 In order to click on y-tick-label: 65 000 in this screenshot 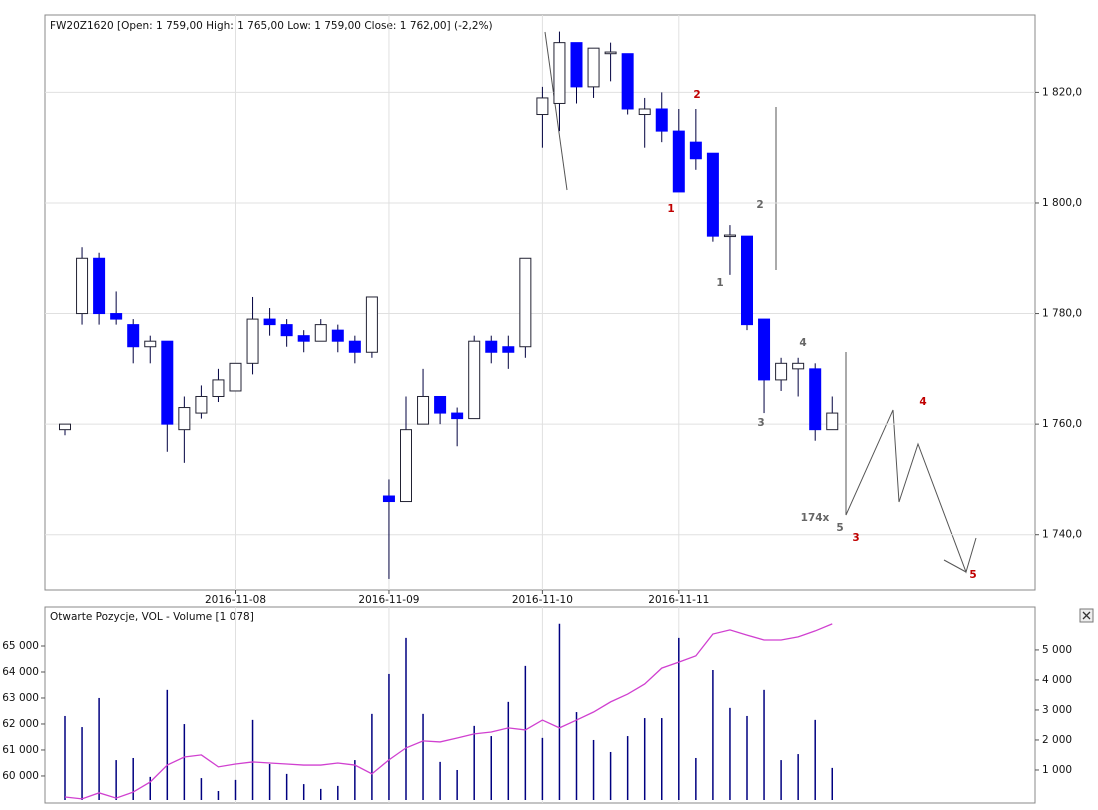, I will do `click(20, 646)`.